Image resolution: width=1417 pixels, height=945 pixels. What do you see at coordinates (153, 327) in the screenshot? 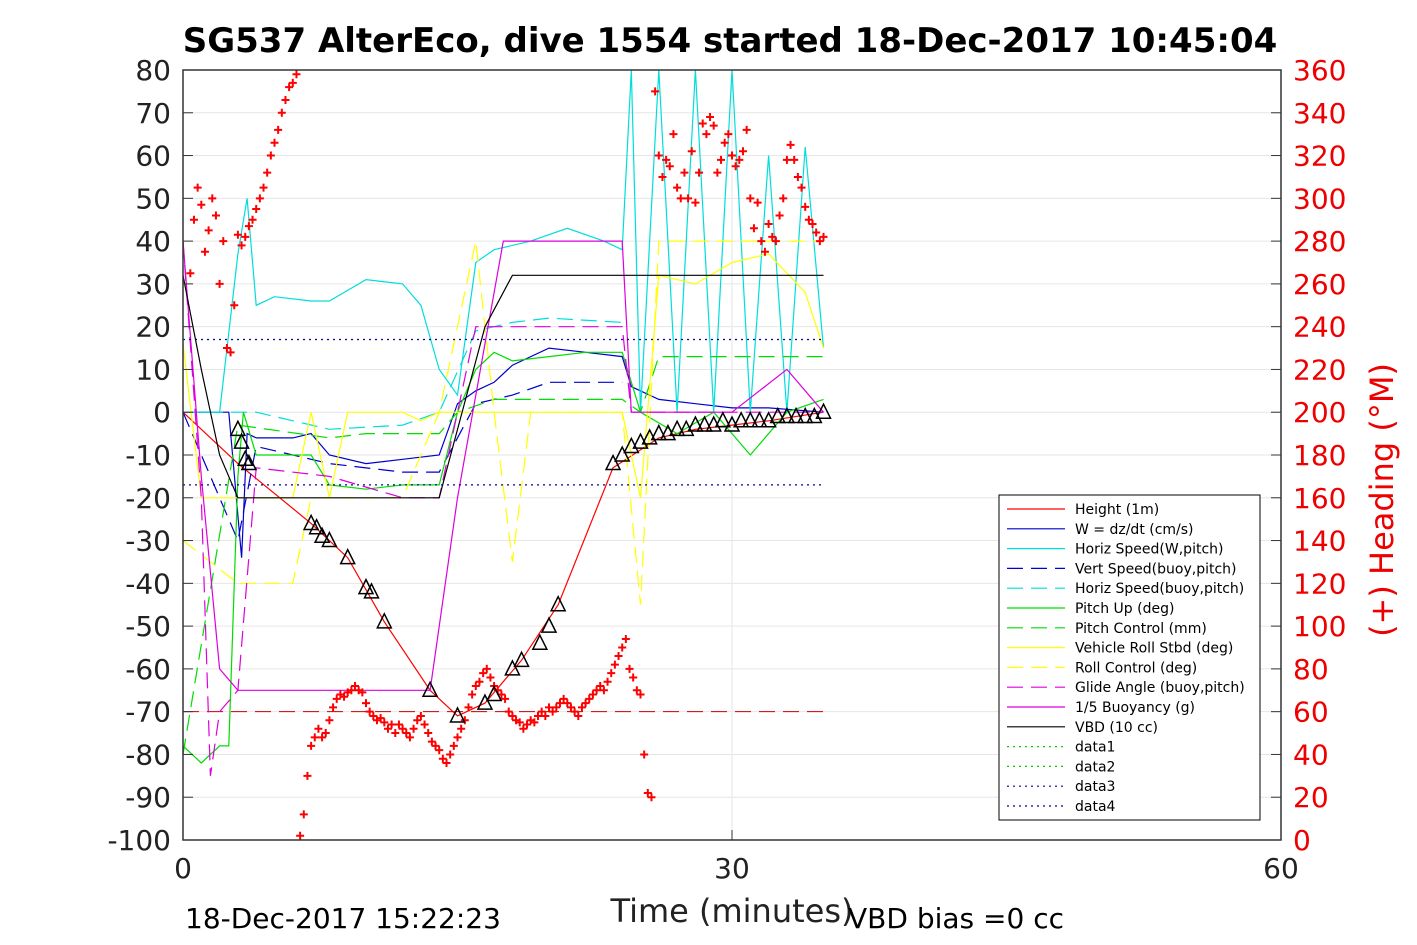
I see `left-tick-label-12: 20` at bounding box center [153, 327].